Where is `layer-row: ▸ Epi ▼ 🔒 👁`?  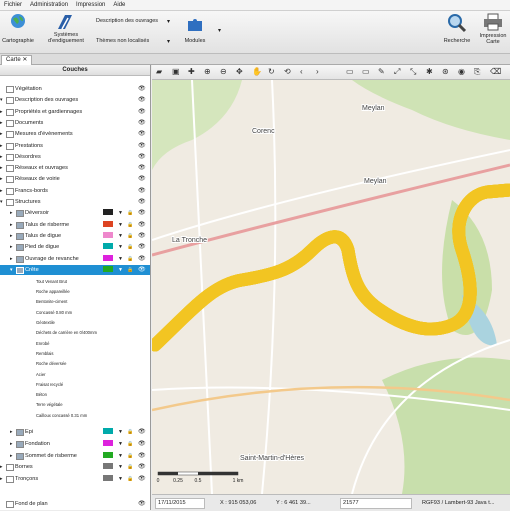
layer-row: ▸ Epi ▼ 🔒 👁 is located at coordinates (75, 432).